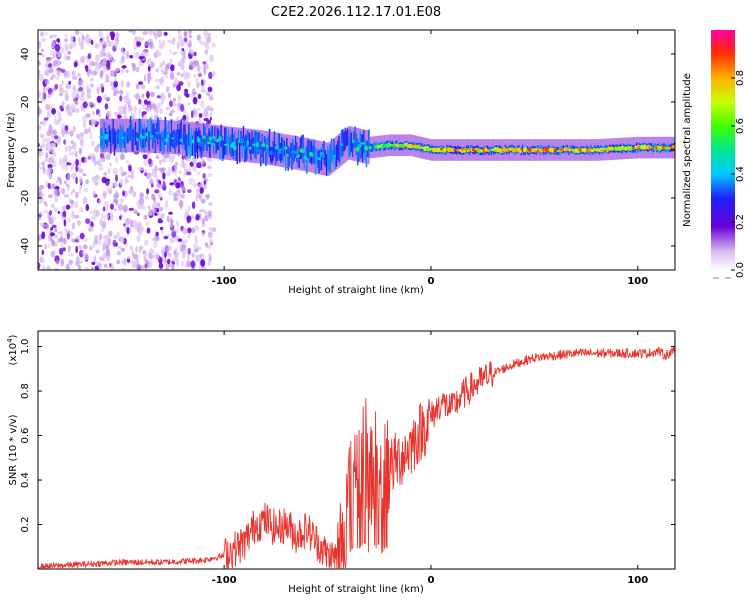 This screenshot has height=600, width=750. Describe the element at coordinates (740, 270) in the screenshot. I see `colorbar-tick-label: 0.0` at that location.